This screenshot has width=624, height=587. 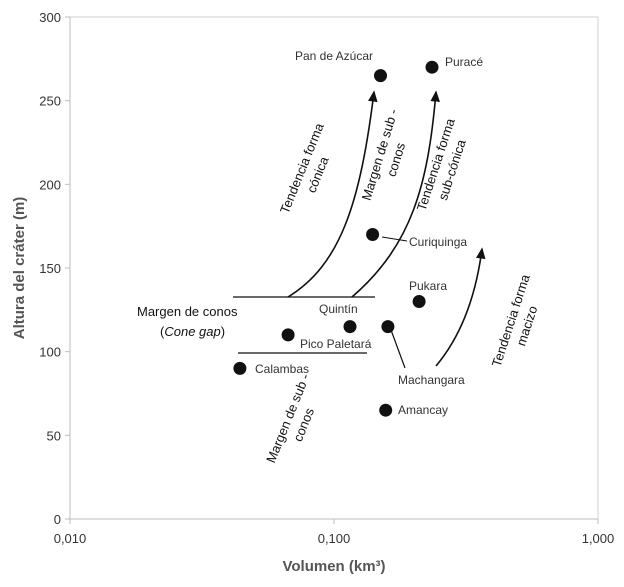 I want to click on curiquinga-leader-line, so click(x=394, y=239).